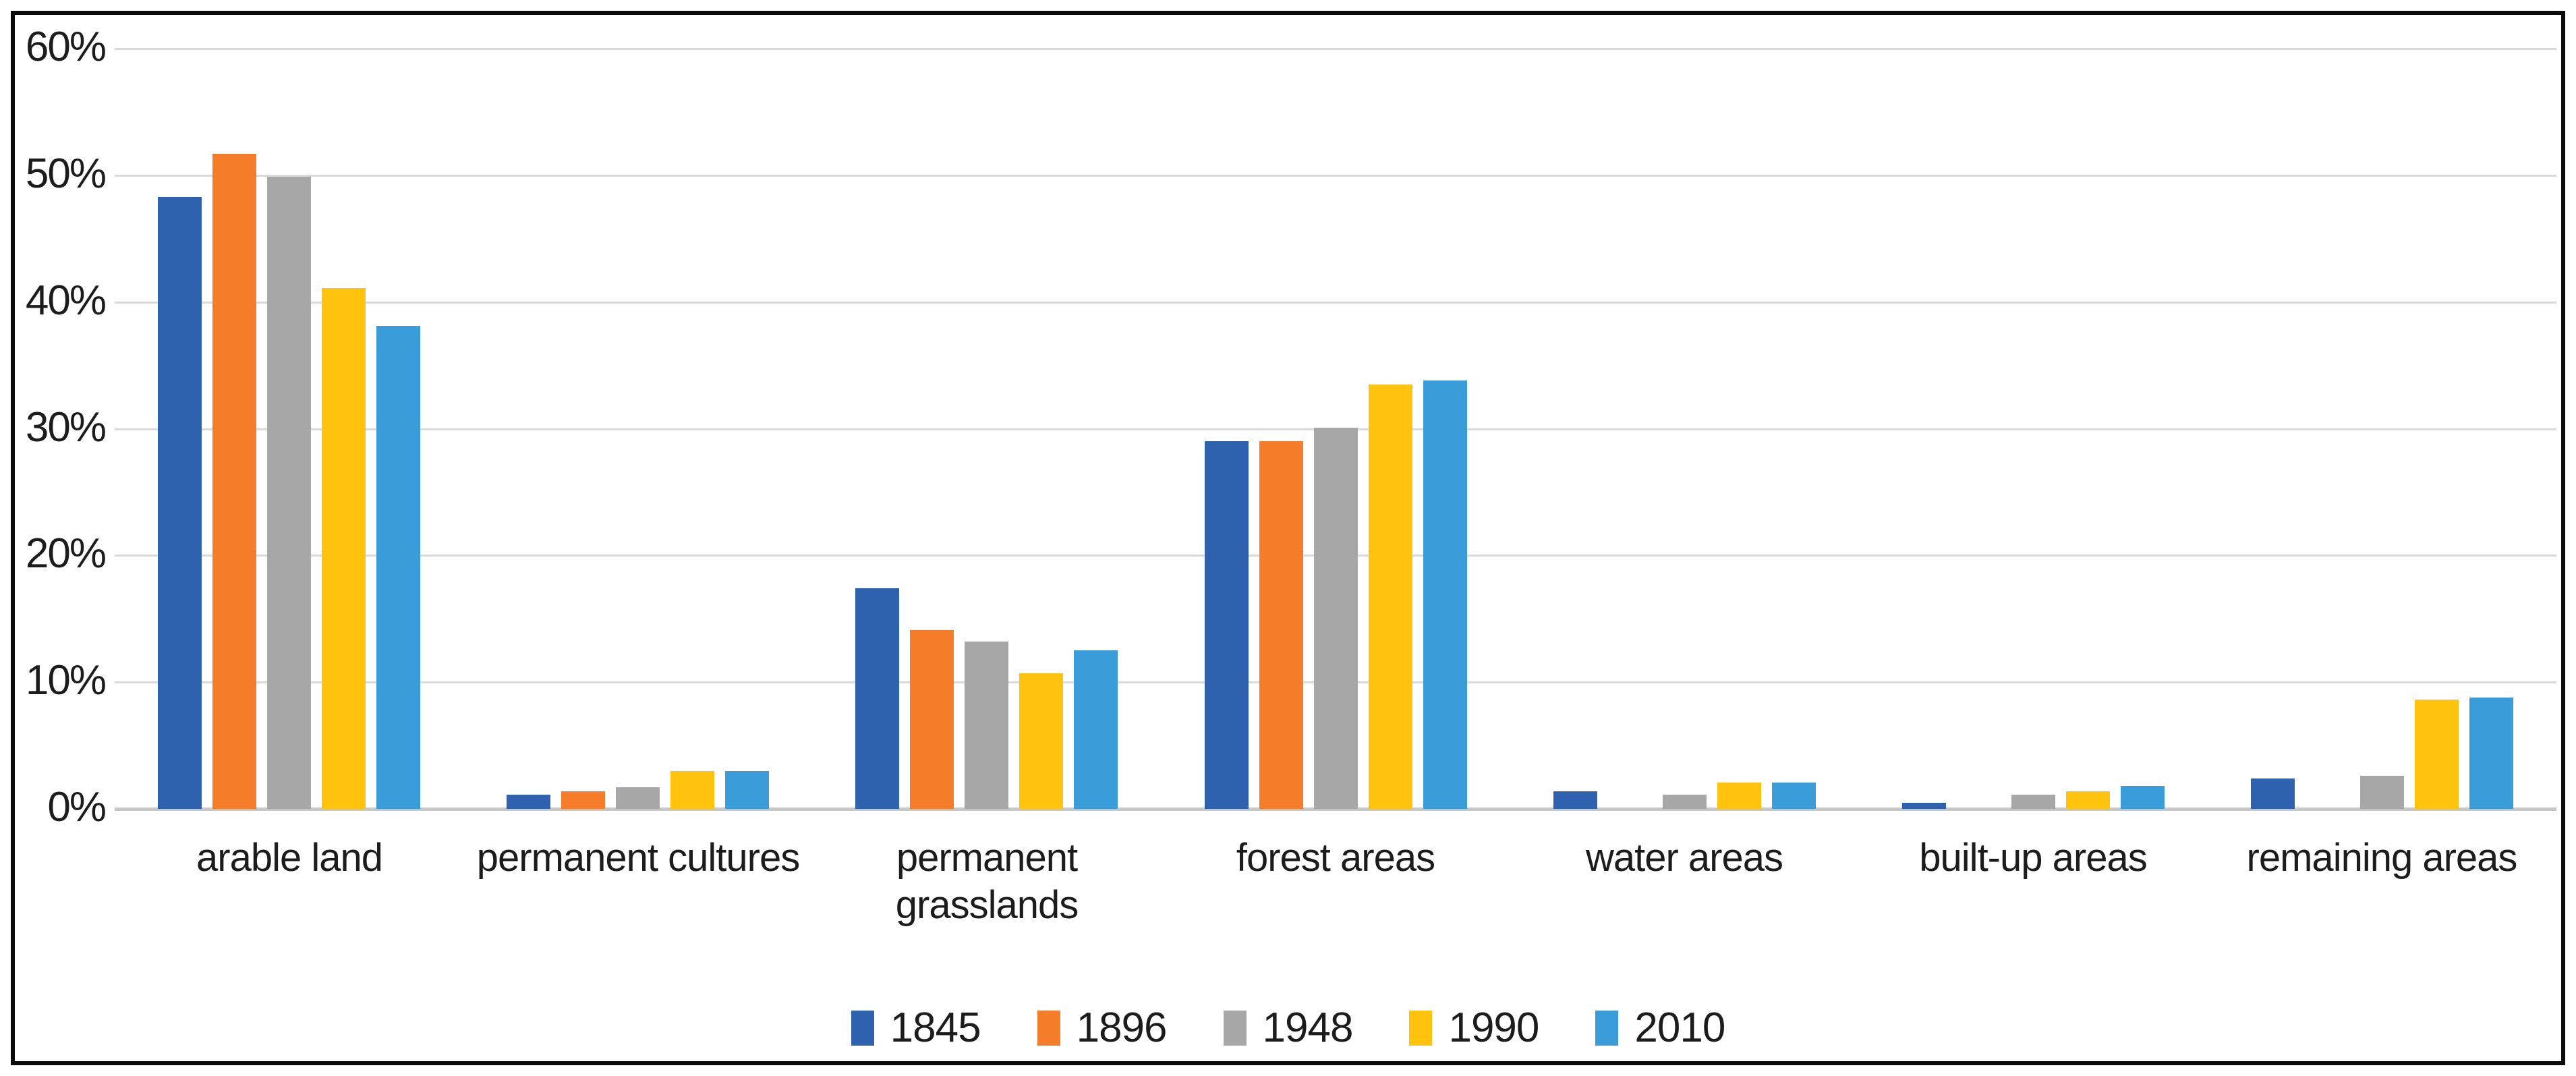 The height and width of the screenshot is (1076, 2576). I want to click on category-label-arable-land: arable land, so click(289, 858).